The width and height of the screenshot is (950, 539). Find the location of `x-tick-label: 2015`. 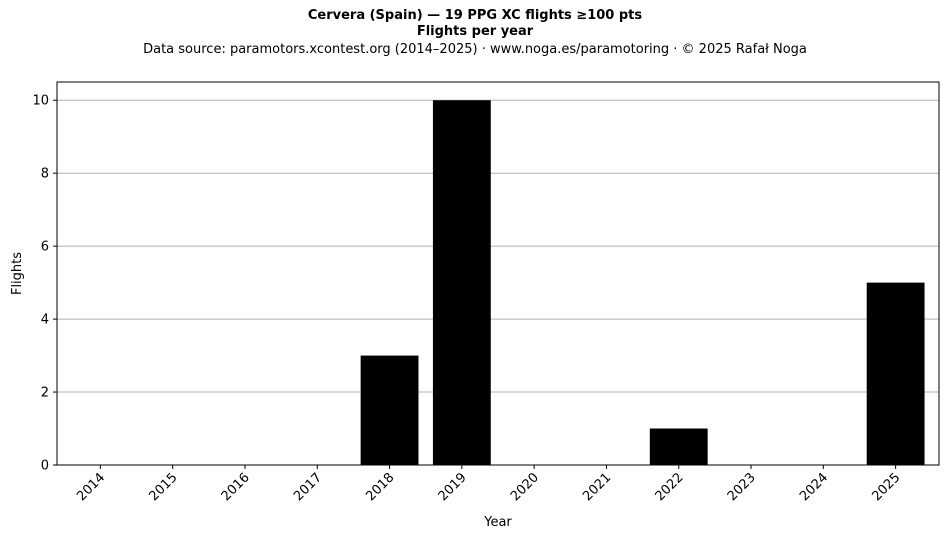

x-tick-label: 2015 is located at coordinates (163, 487).